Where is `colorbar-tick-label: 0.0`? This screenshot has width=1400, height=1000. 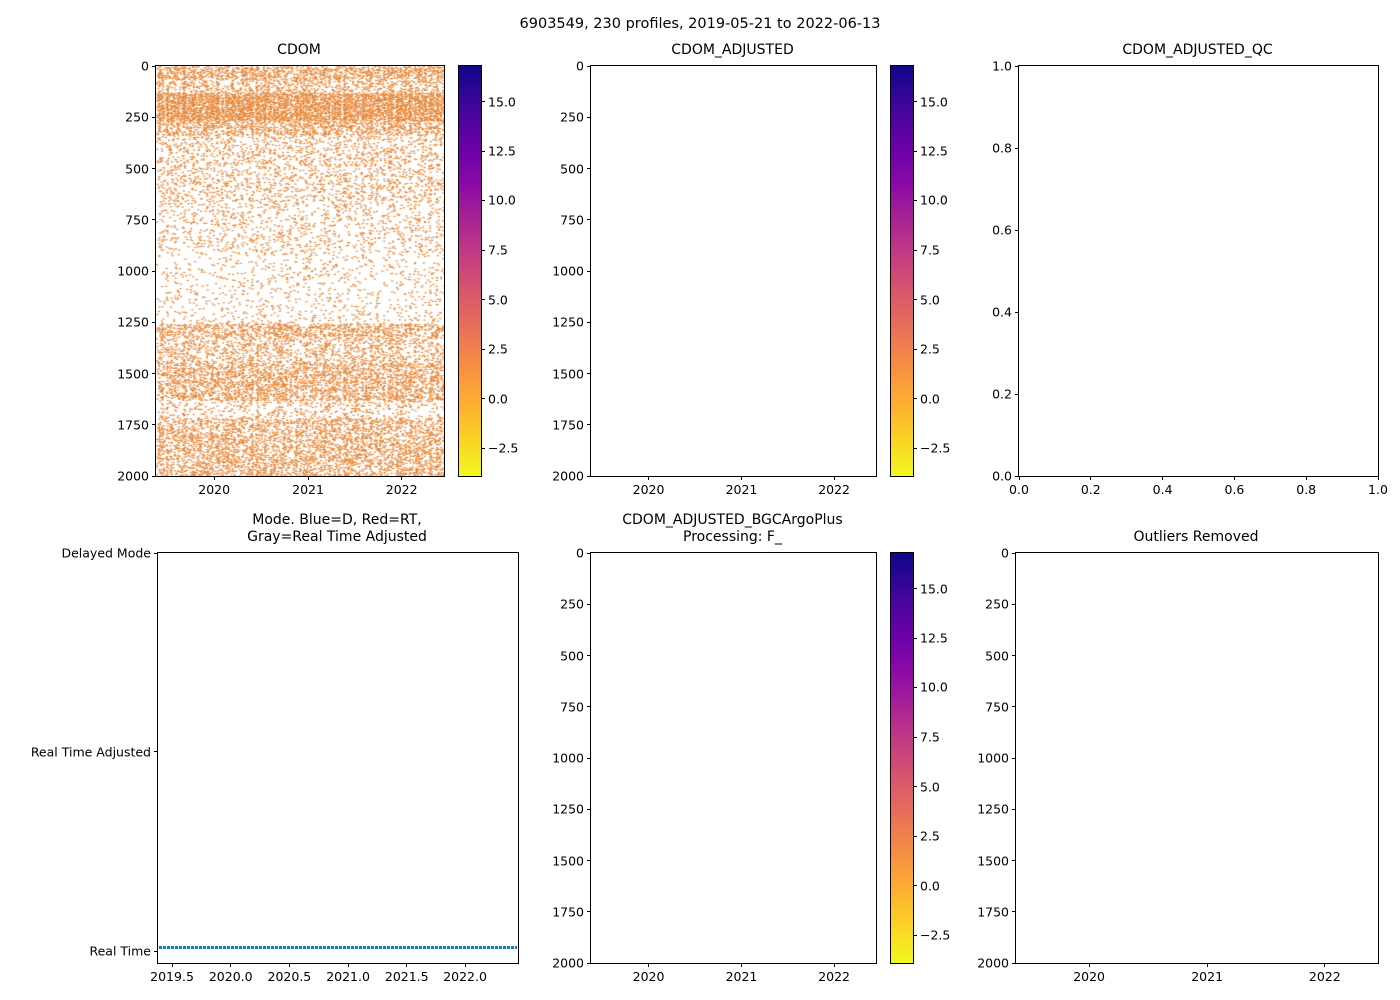 colorbar-tick-label: 0.0 is located at coordinates (930, 886).